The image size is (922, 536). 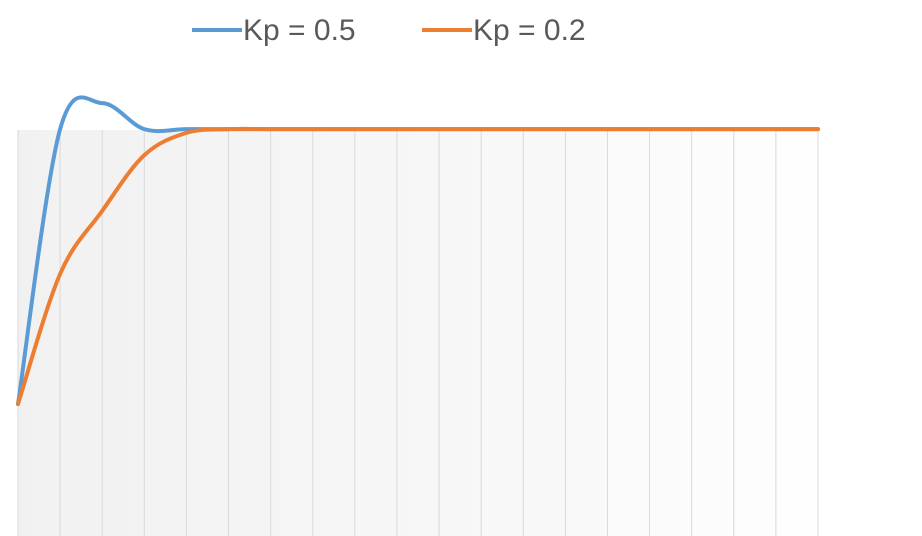 I want to click on legend-label-1: Kp = 0.5, so click(x=299, y=30).